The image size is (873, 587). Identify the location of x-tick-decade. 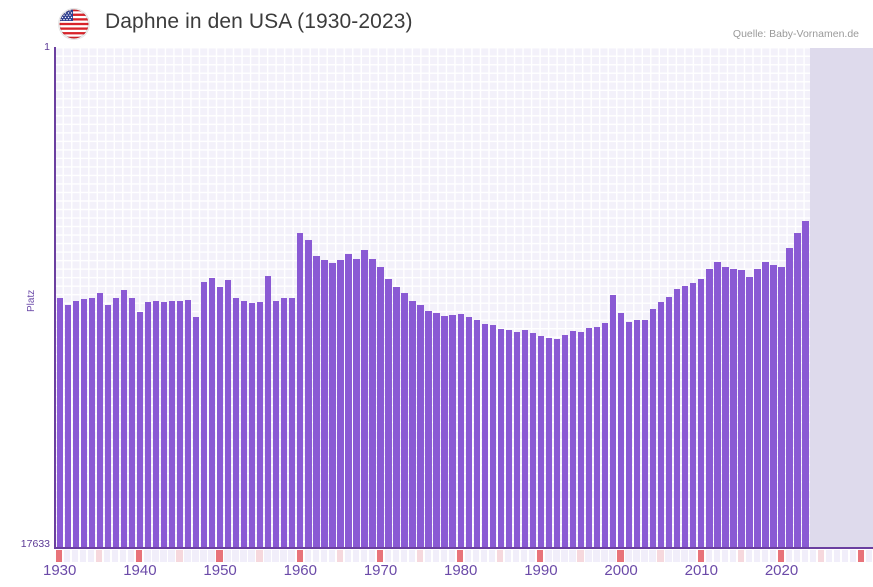
(380, 556).